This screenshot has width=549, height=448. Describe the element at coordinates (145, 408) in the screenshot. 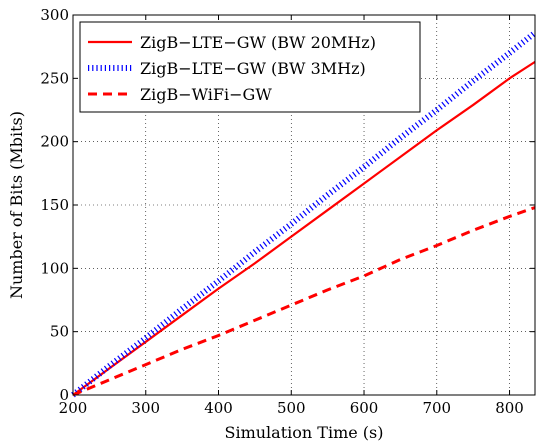

I see `x-tick-label: 300` at that location.